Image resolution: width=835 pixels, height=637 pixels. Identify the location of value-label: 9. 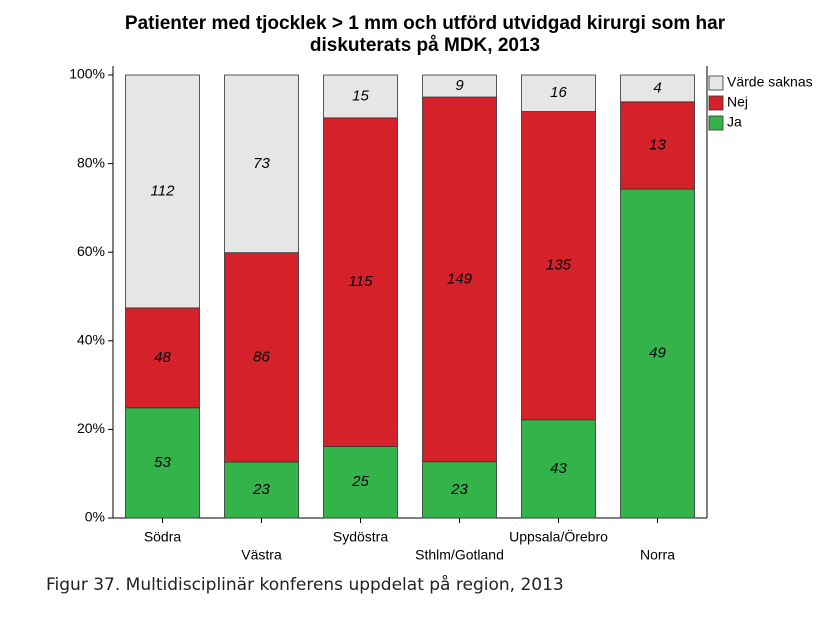
(459, 85).